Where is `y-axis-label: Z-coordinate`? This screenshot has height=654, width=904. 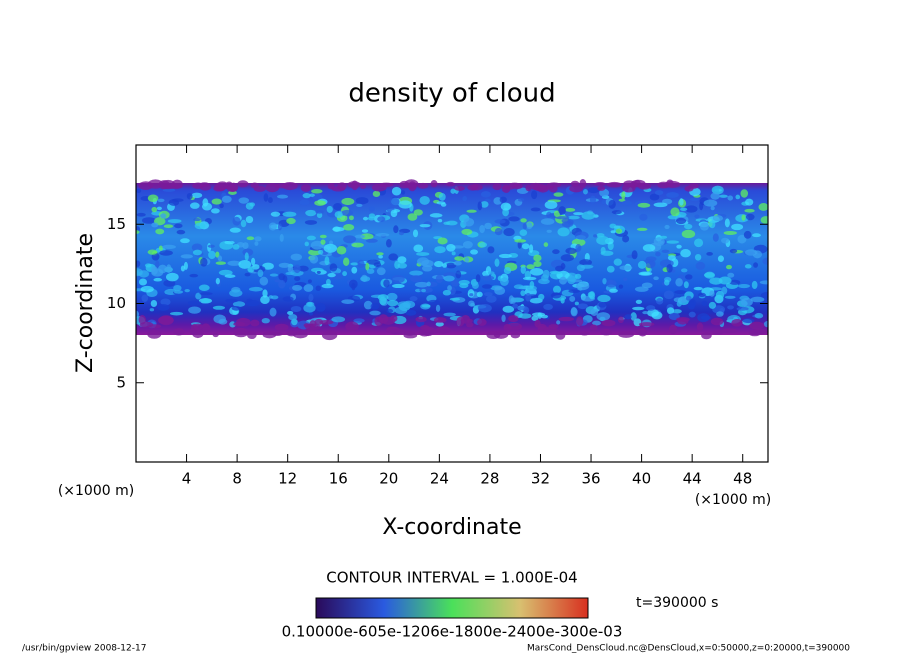 y-axis-label: Z-coordinate is located at coordinates (85, 303).